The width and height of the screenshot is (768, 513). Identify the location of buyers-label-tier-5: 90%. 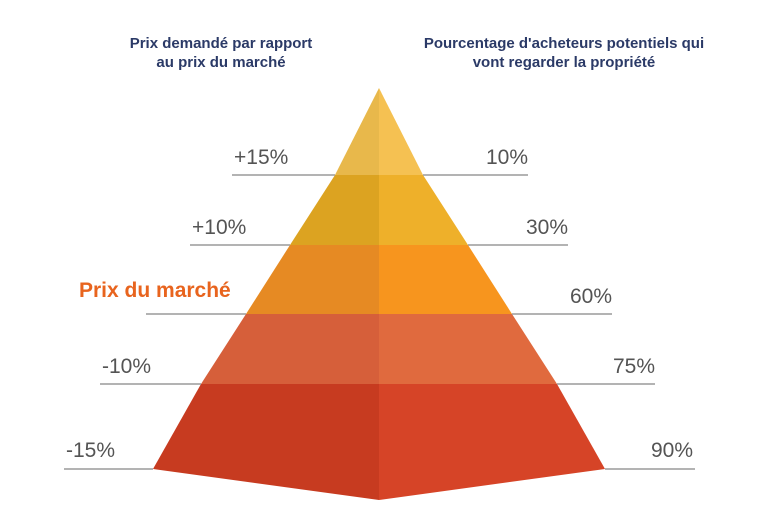
(672, 450).